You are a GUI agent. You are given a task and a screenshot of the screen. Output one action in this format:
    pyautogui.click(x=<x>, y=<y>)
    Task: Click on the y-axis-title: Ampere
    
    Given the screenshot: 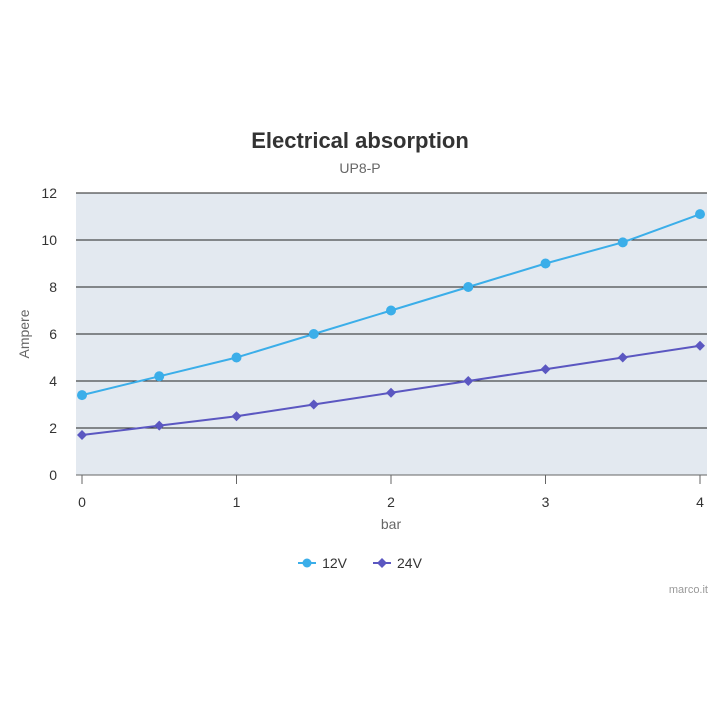 What is the action you would take?
    pyautogui.click(x=24, y=333)
    